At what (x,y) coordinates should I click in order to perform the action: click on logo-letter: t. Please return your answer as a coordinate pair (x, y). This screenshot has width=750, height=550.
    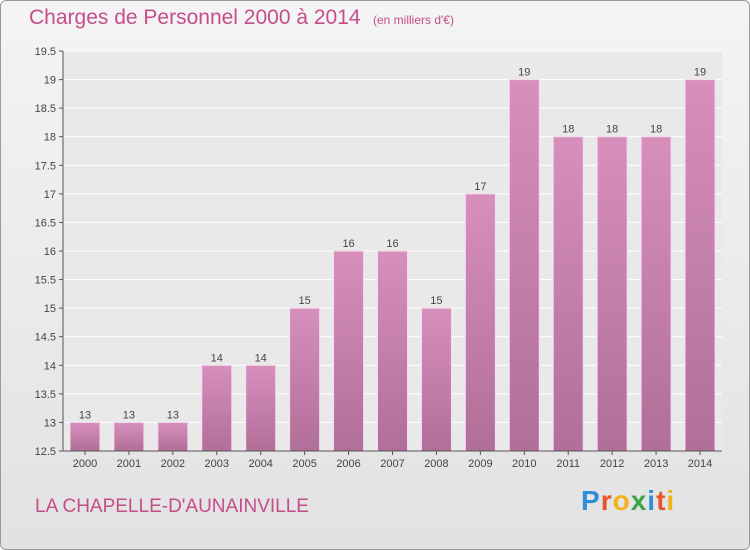
    Looking at the image, I should click on (661, 500).